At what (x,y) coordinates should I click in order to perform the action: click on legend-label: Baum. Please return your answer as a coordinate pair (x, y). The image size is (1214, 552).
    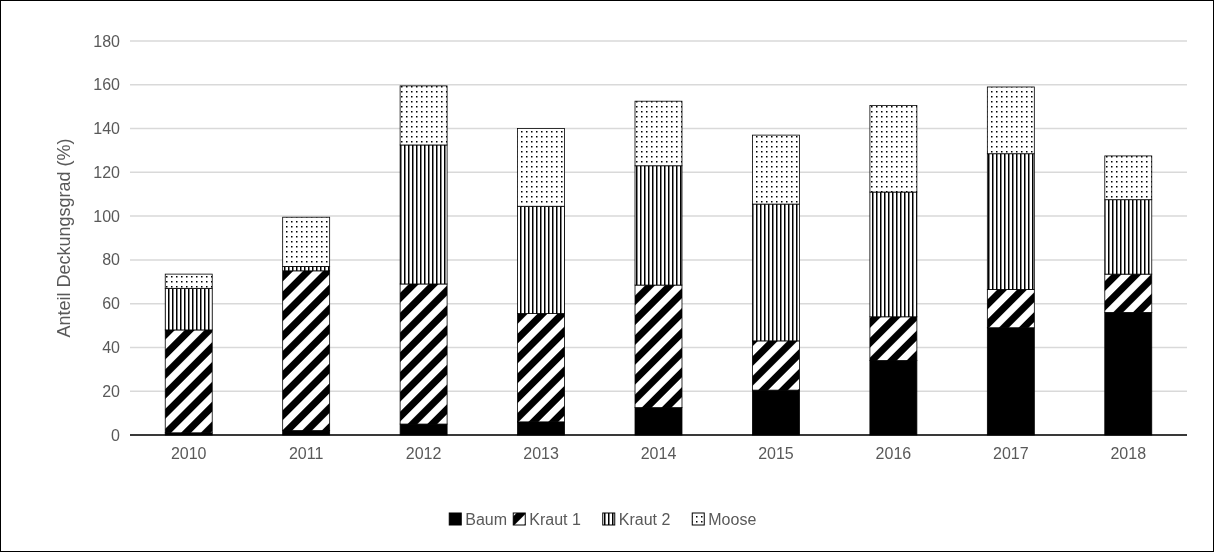
    Looking at the image, I should click on (486, 519).